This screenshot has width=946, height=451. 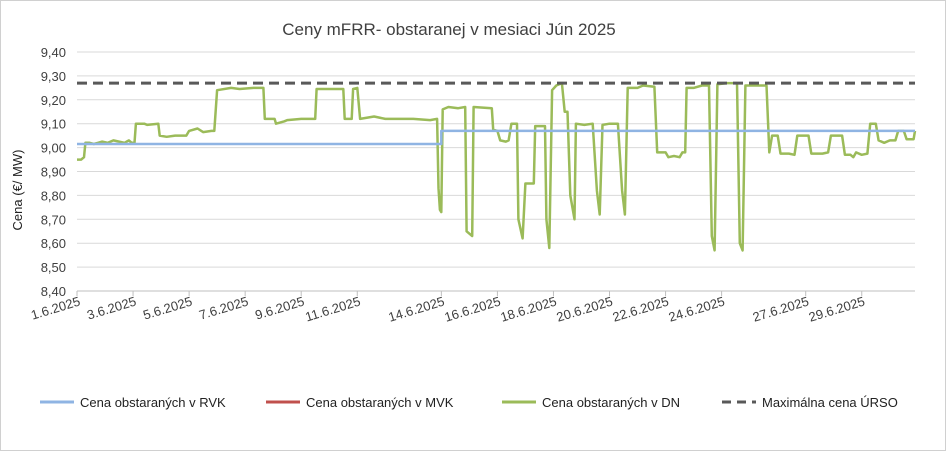 What do you see at coordinates (53, 148) in the screenshot?
I see `y-tick-label: 9,00` at bounding box center [53, 148].